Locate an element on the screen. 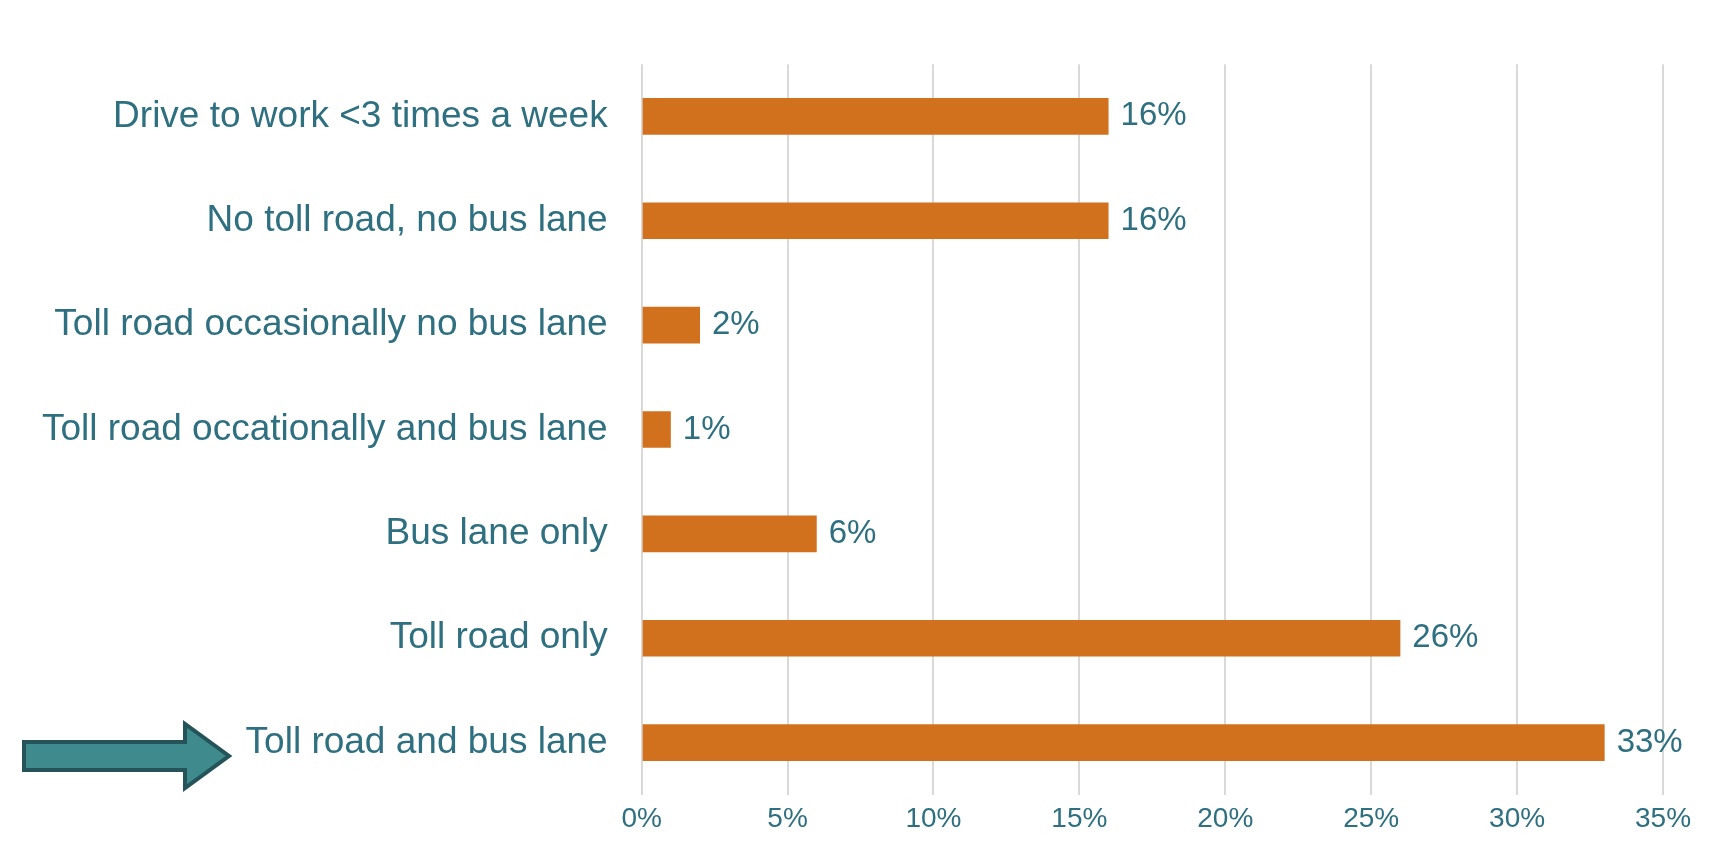  x-tick-label: 35% is located at coordinates (1663, 818).